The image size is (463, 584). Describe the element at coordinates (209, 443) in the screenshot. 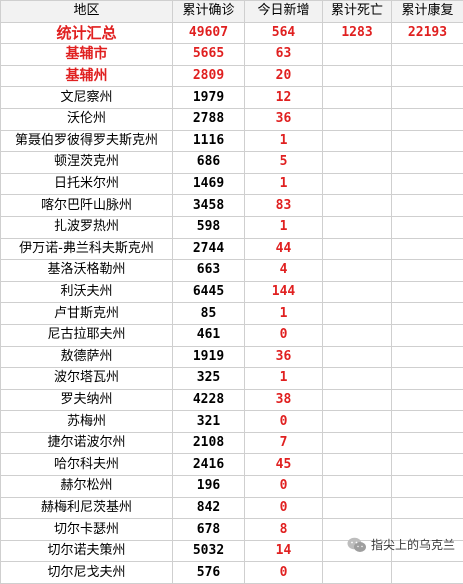

I see `confirmed-value: 2108` at that location.